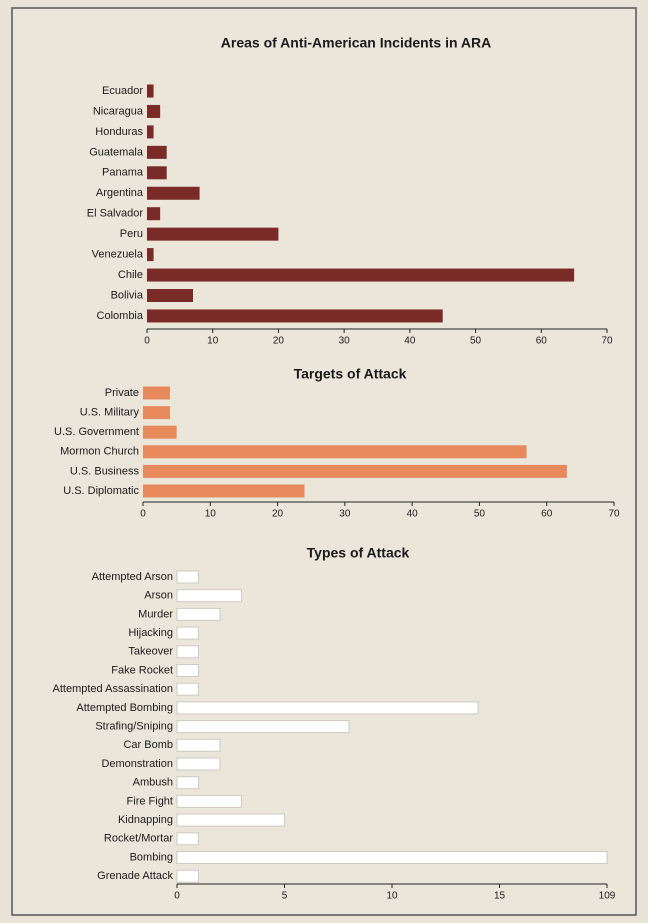 The image size is (648, 923). What do you see at coordinates (137, 764) in the screenshot?
I see `category-label: Demonstration` at bounding box center [137, 764].